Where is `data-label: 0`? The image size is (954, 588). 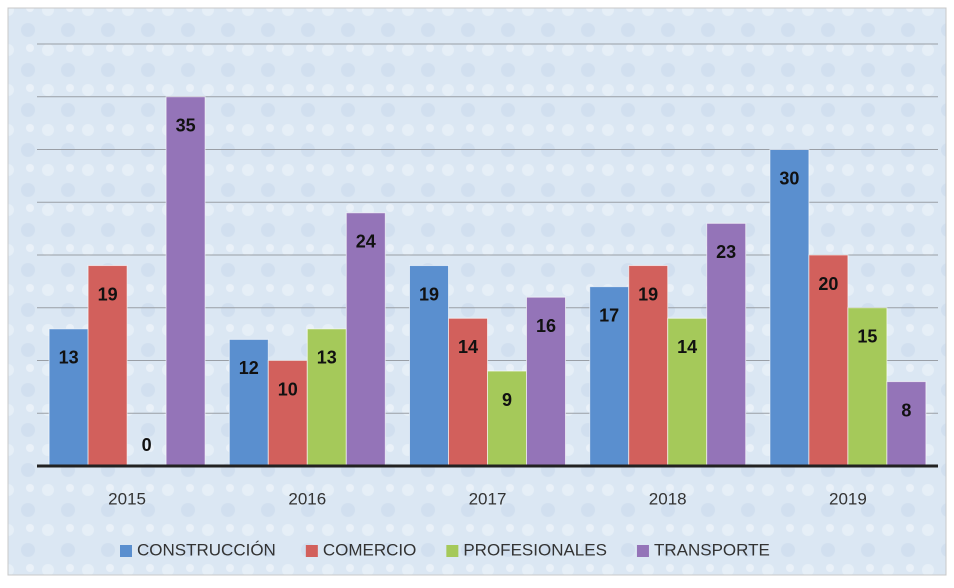 data-label: 0 is located at coordinates (147, 445).